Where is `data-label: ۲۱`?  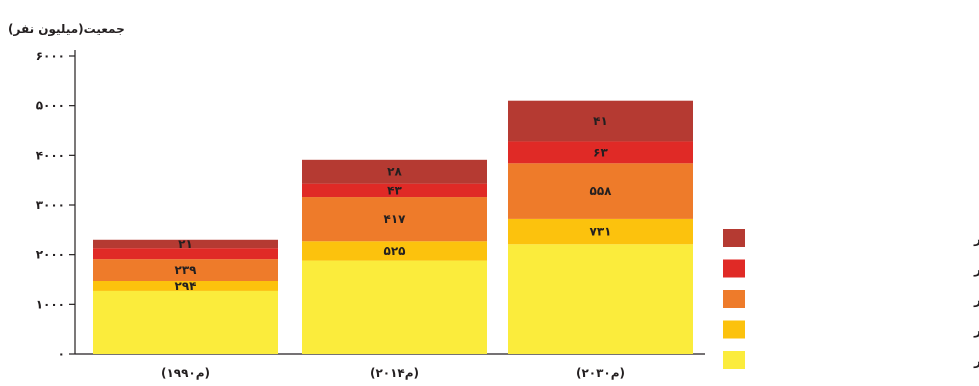 data-label: ۲۱ is located at coordinates (185, 244).